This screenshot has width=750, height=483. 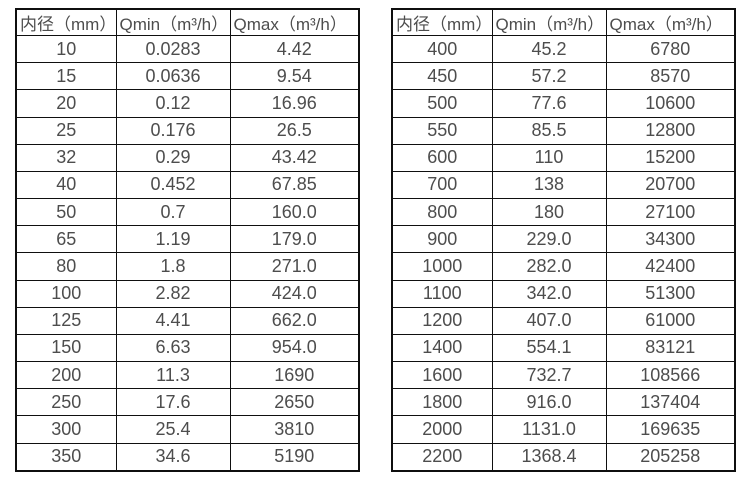 I want to click on table-header-row: 内径（mm） Qmin（m³/h） Qmax（m³/h）, so click(x=187, y=22).